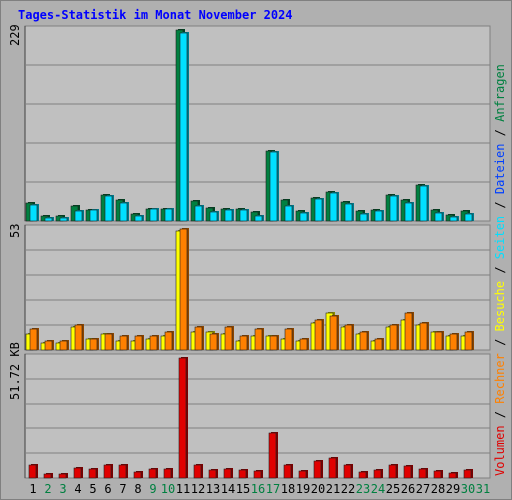  I want to click on x-tick-label-day-21: 21, so click(333, 489).